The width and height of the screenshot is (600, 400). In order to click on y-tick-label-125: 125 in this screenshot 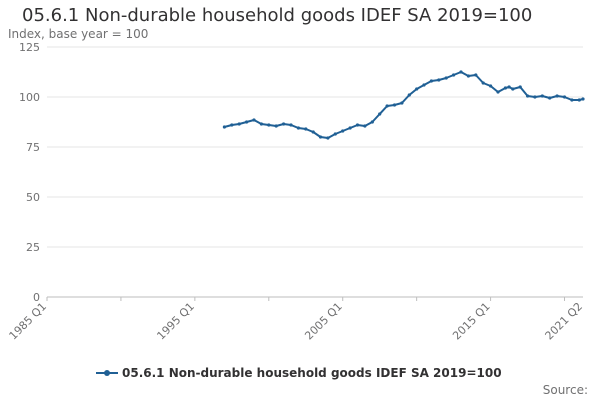, I will do `click(29, 47)`.